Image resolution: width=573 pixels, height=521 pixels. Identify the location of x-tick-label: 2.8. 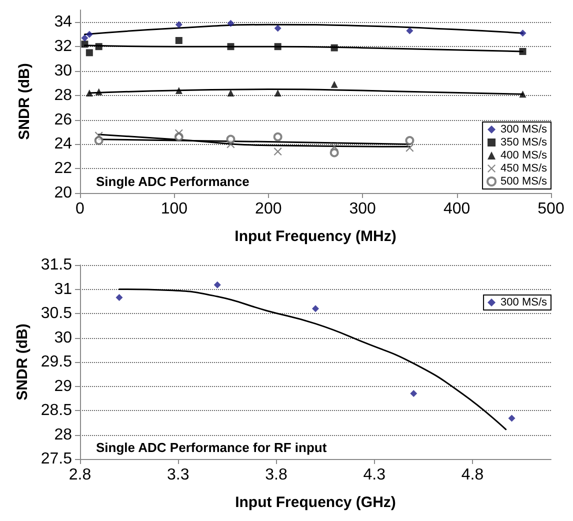
(80, 475).